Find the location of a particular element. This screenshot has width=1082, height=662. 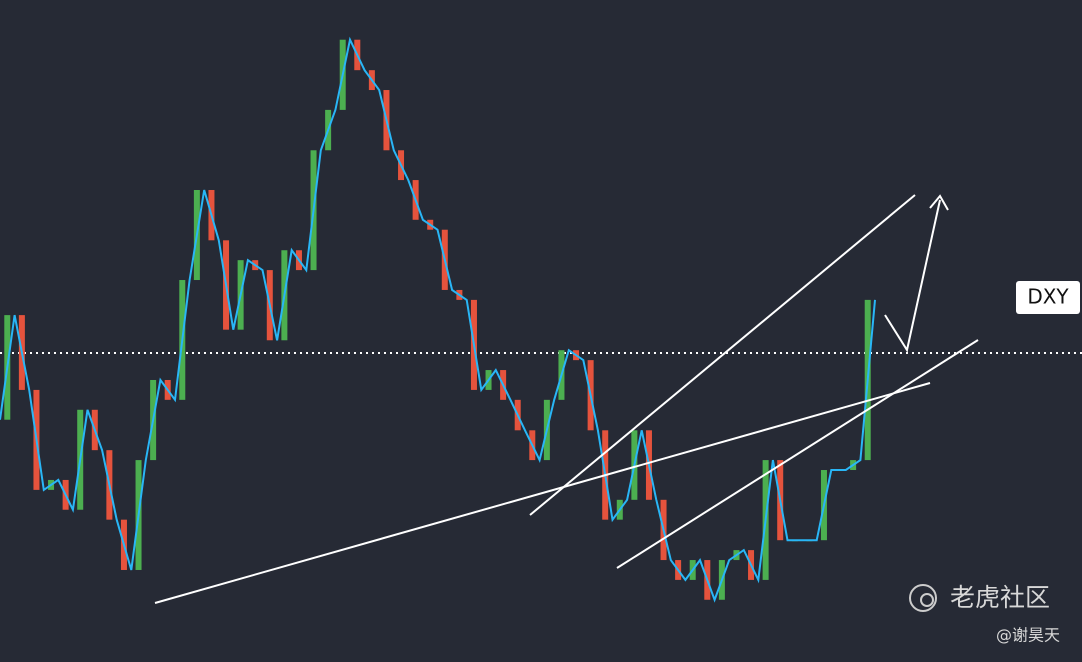

projection-arrow is located at coordinates (912, 276).